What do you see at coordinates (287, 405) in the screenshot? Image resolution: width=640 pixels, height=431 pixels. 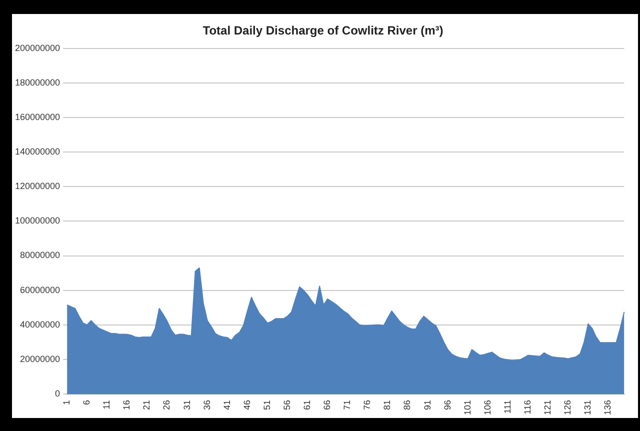 I see `x-tick-label: 56` at bounding box center [287, 405].